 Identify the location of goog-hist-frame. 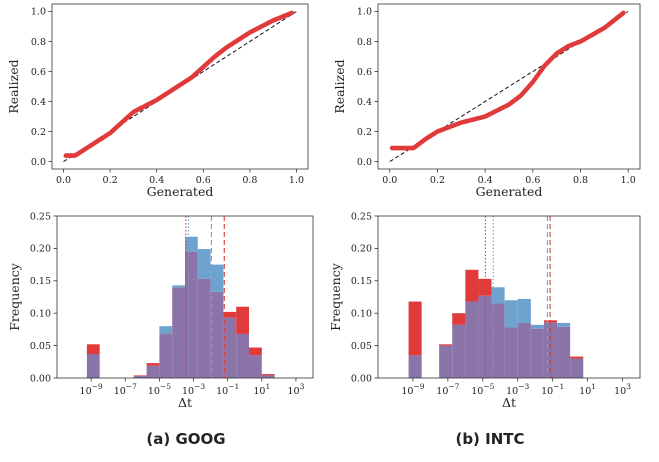
(185, 297).